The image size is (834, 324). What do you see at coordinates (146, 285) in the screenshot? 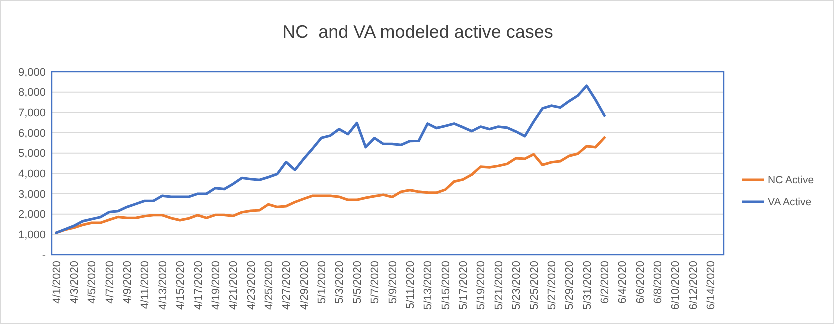
I see `x-tick-label: 4/11/2020` at bounding box center [146, 285].